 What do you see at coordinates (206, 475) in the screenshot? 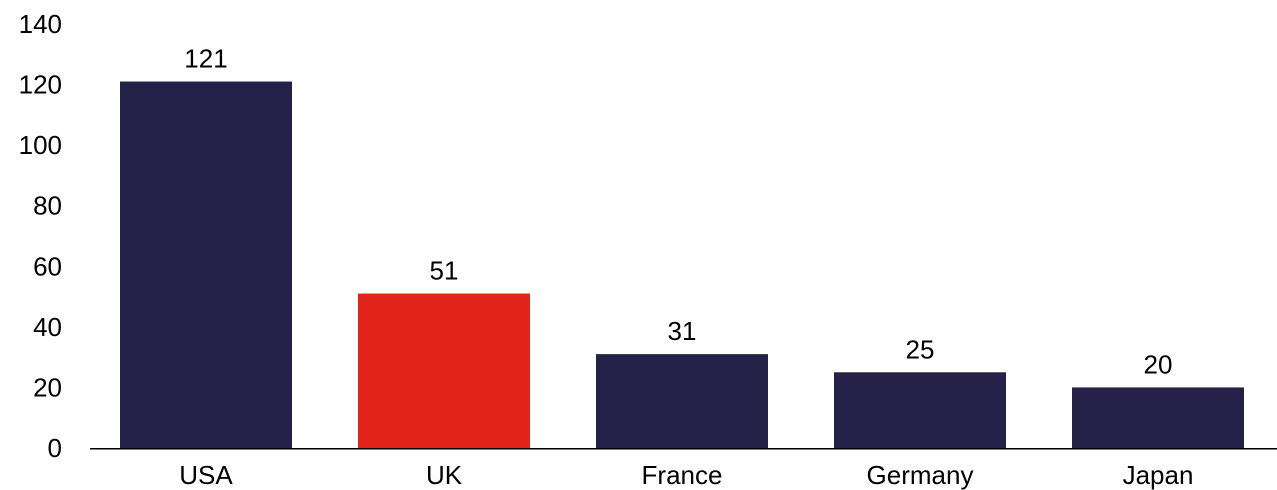
I see `x-tick-label-usa: USA` at bounding box center [206, 475].